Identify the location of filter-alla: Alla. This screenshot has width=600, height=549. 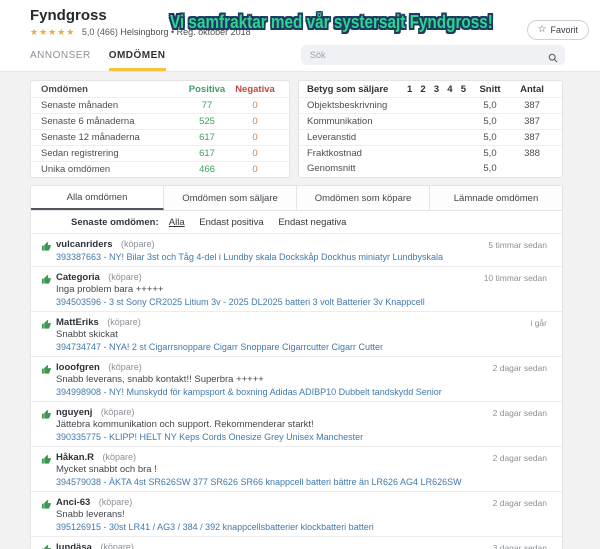
(176, 222).